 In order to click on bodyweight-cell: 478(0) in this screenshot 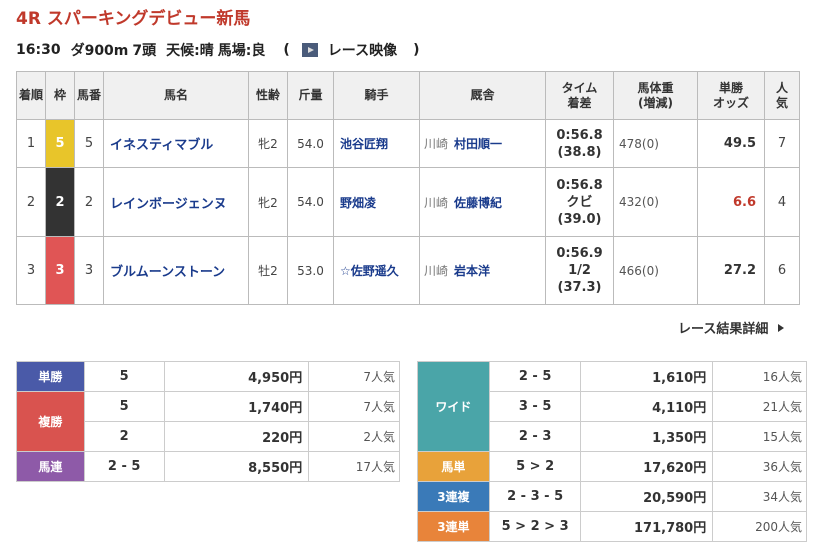, I will do `click(655, 143)`.